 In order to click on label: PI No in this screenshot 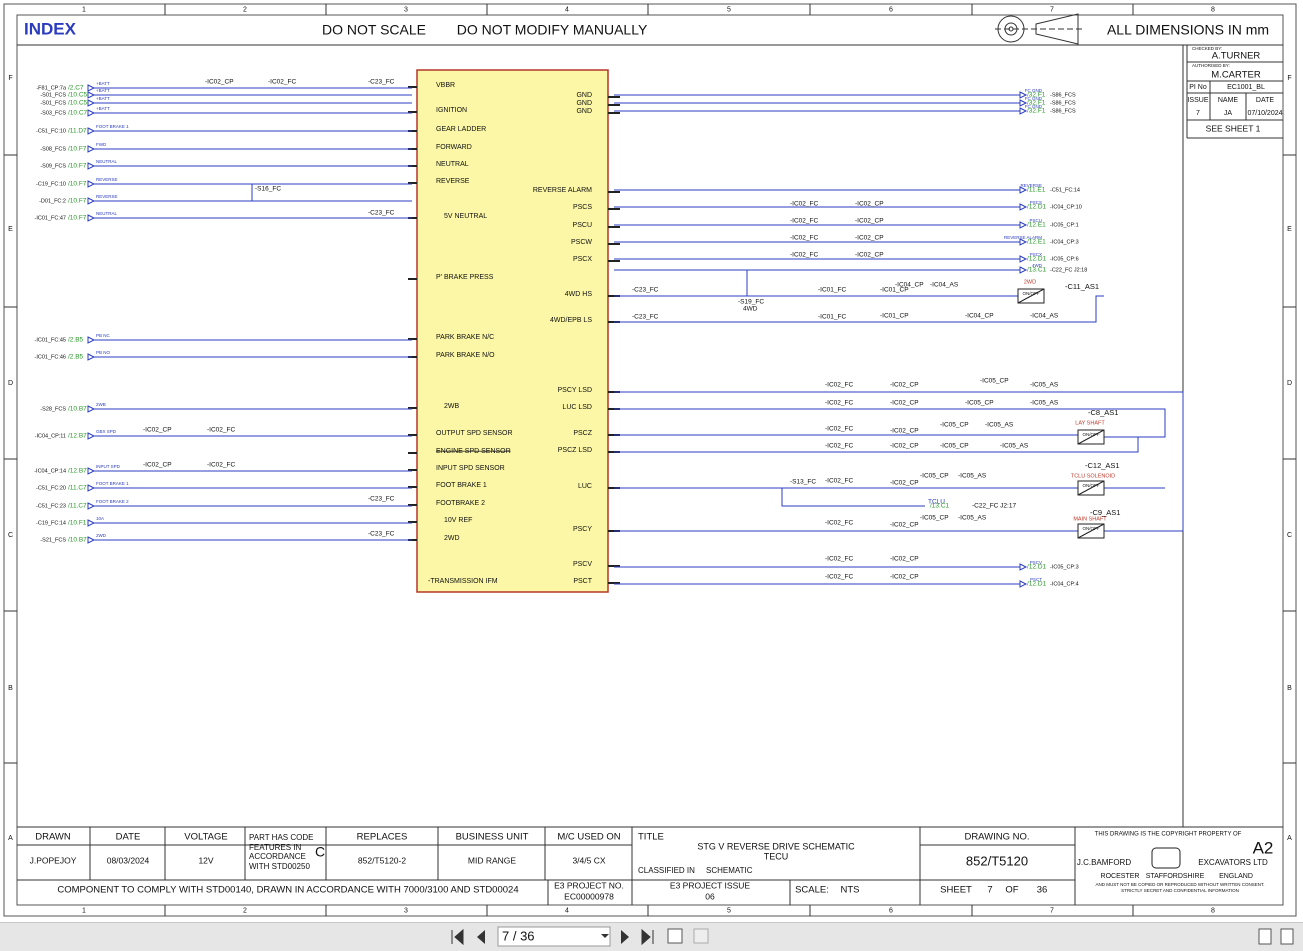, I will do `click(1198, 87)`.